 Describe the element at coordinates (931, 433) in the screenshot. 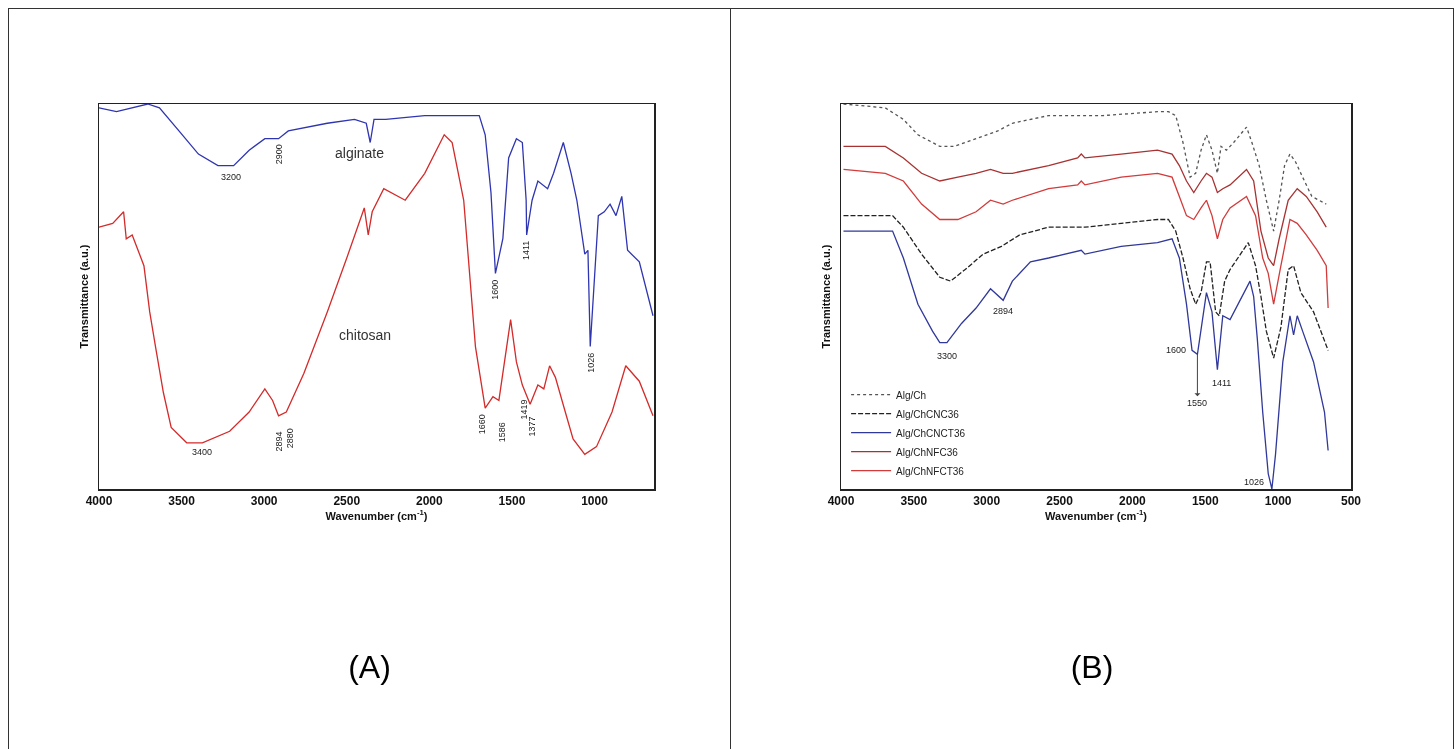

I see `legend-label: Alg/ChCNCT36` at that location.